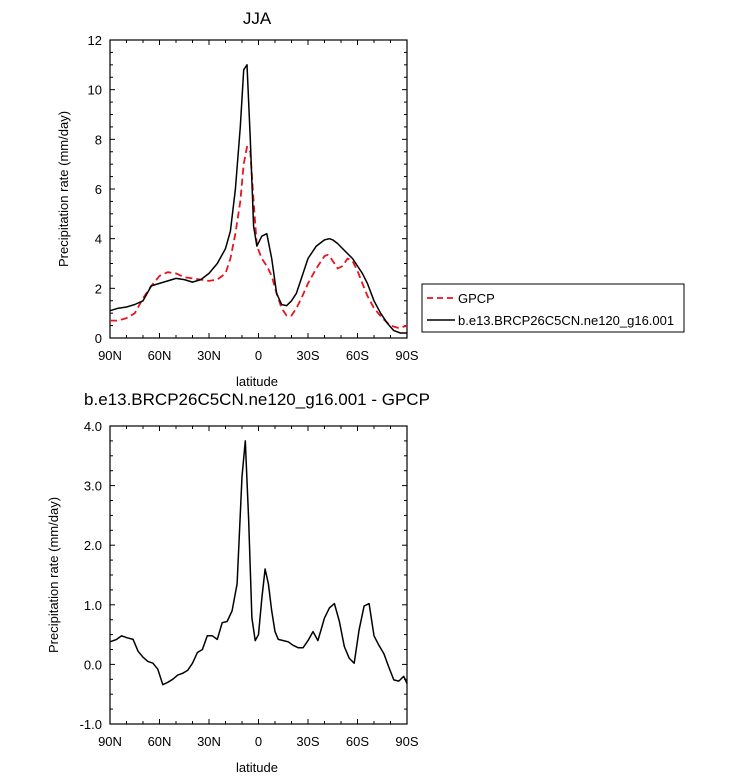  Describe the element at coordinates (257, 18) in the screenshot. I see `chart-title: JJA` at that location.